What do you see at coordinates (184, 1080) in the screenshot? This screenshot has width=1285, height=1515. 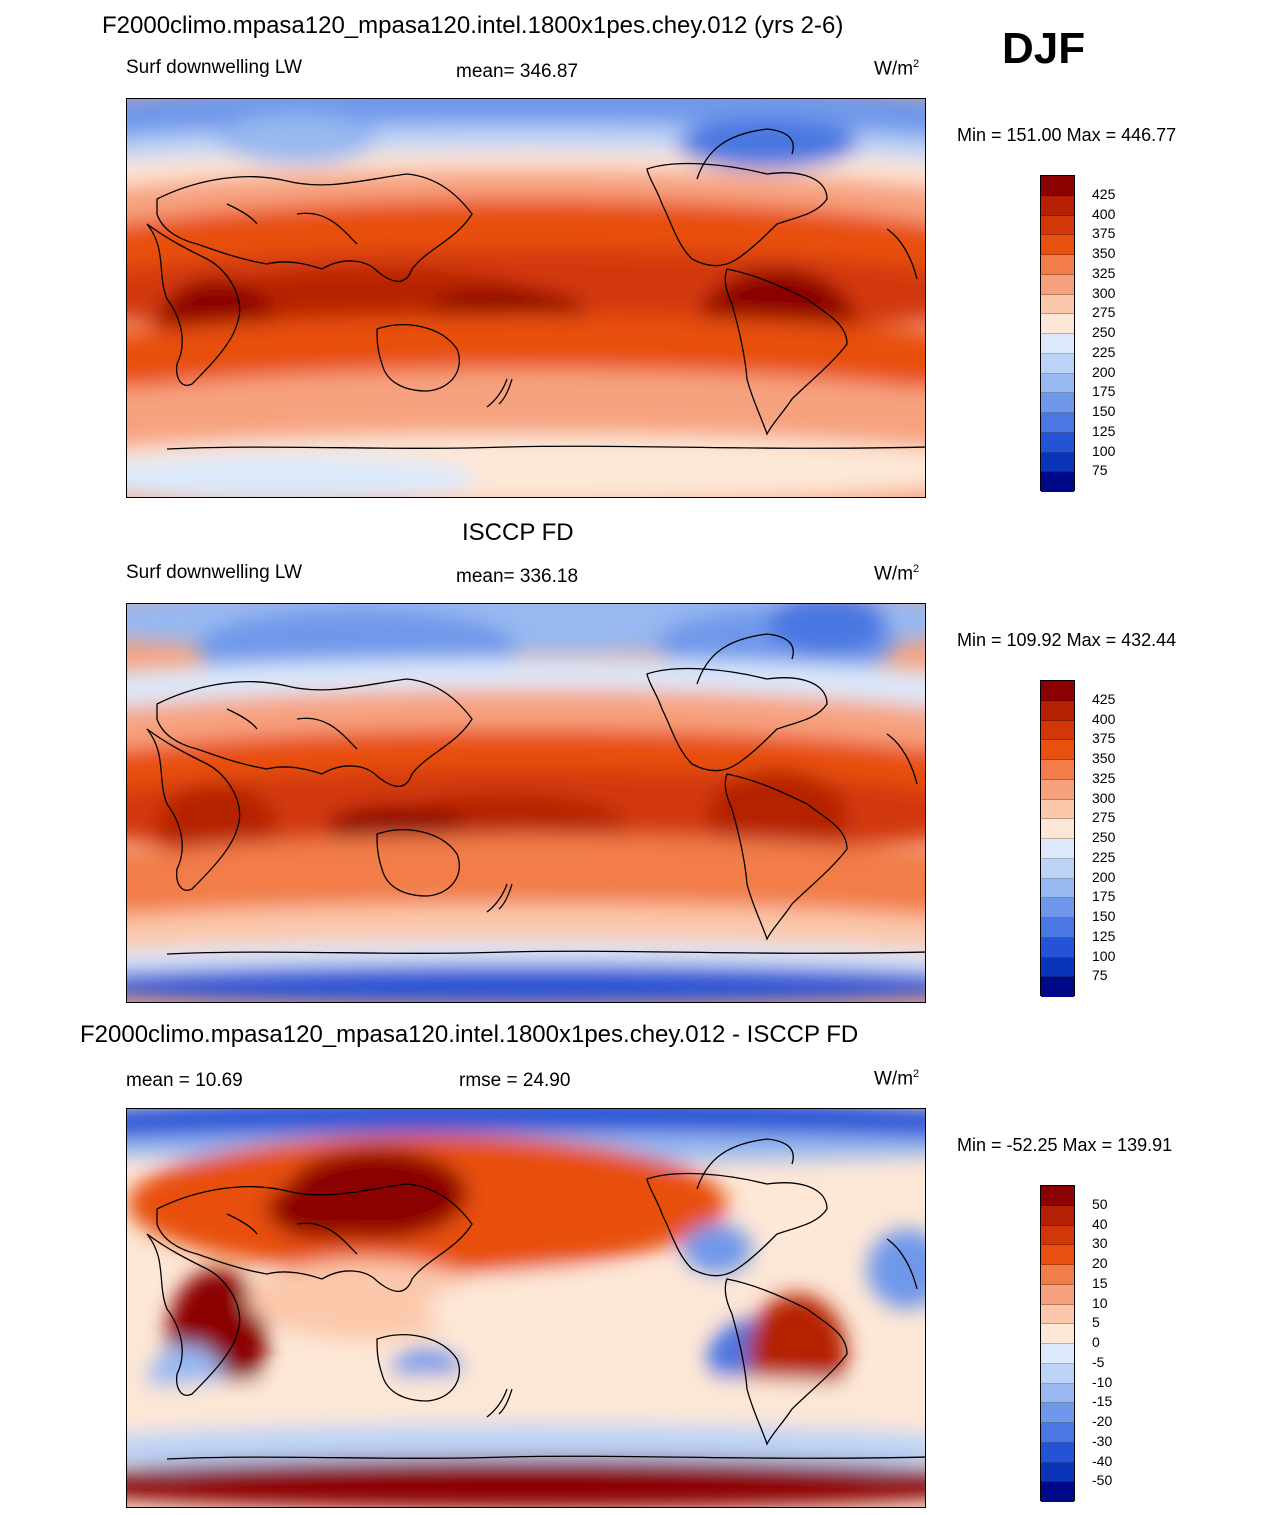 I see `panel3-mean-label: mean = 10.69` at bounding box center [184, 1080].